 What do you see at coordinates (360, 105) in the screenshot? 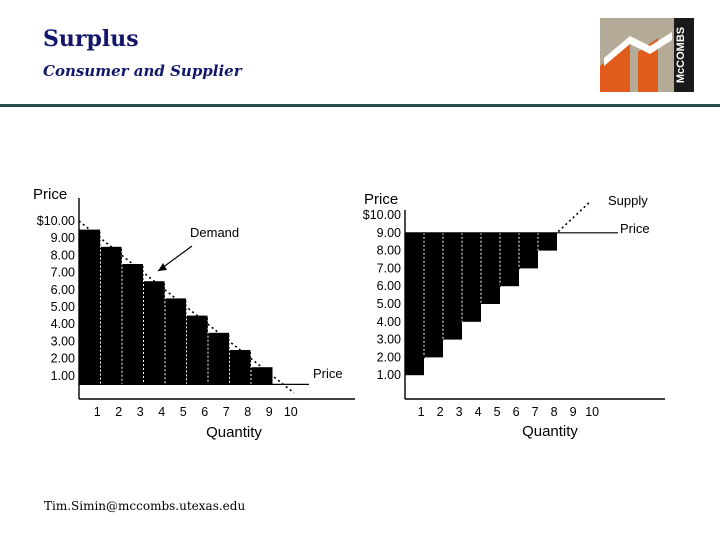
I see `header-divider` at bounding box center [360, 105].